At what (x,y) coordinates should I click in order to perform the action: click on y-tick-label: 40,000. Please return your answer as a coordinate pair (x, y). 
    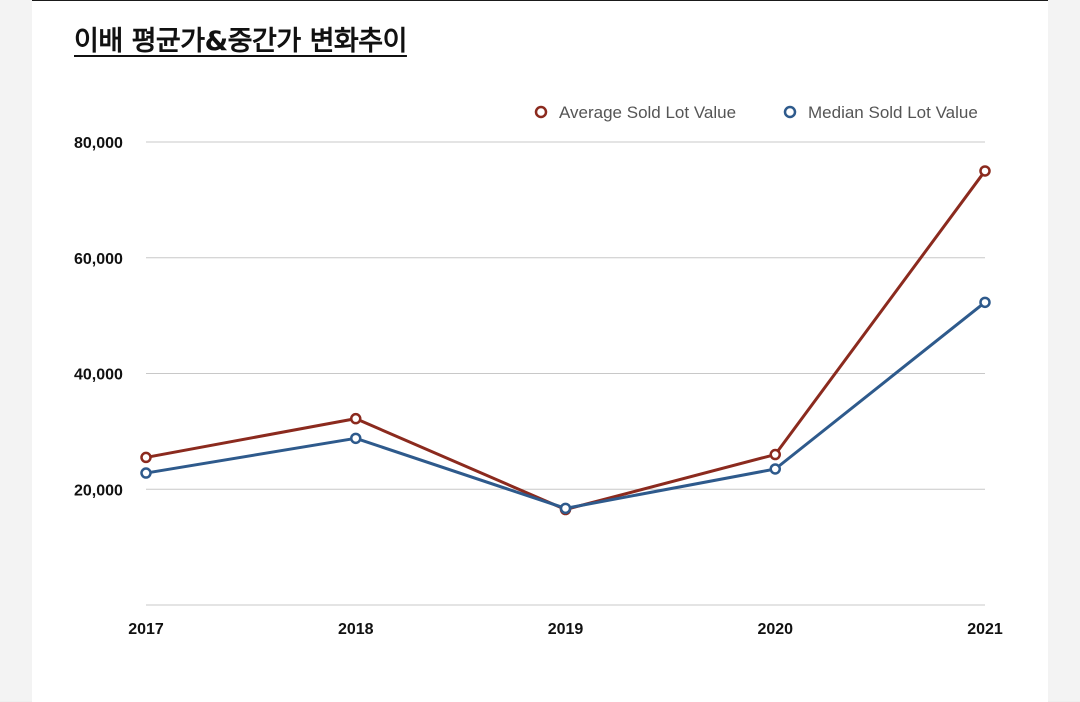
    Looking at the image, I should click on (98, 375).